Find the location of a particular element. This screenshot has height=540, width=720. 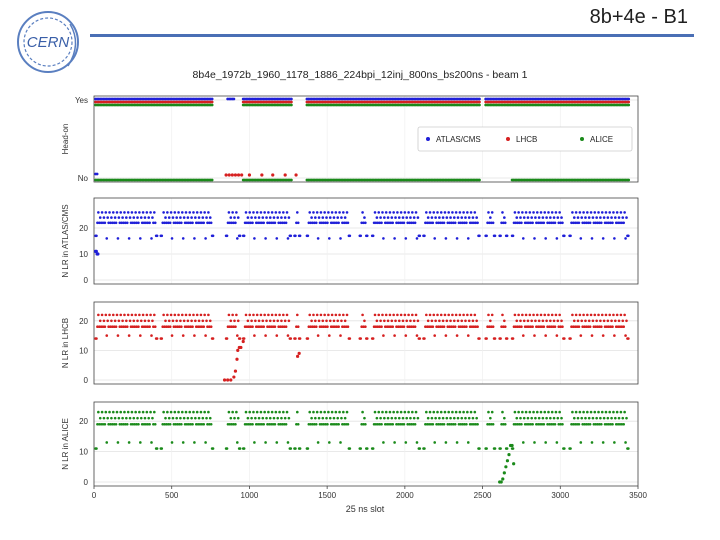

y-tick-label: 10 is located at coordinates (83, 350).